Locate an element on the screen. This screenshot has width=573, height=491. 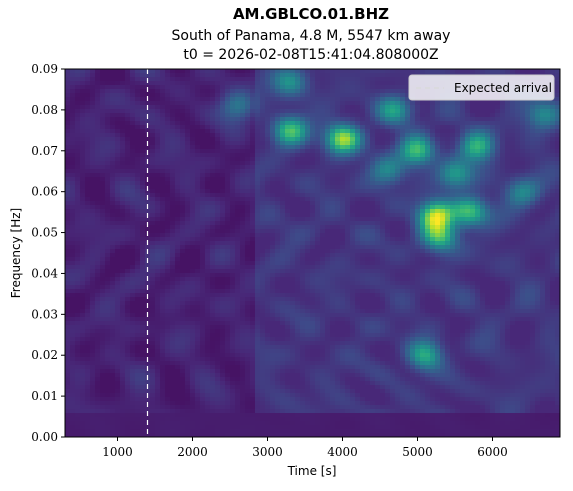
y-tick-label: 0.06 is located at coordinates (44, 192).